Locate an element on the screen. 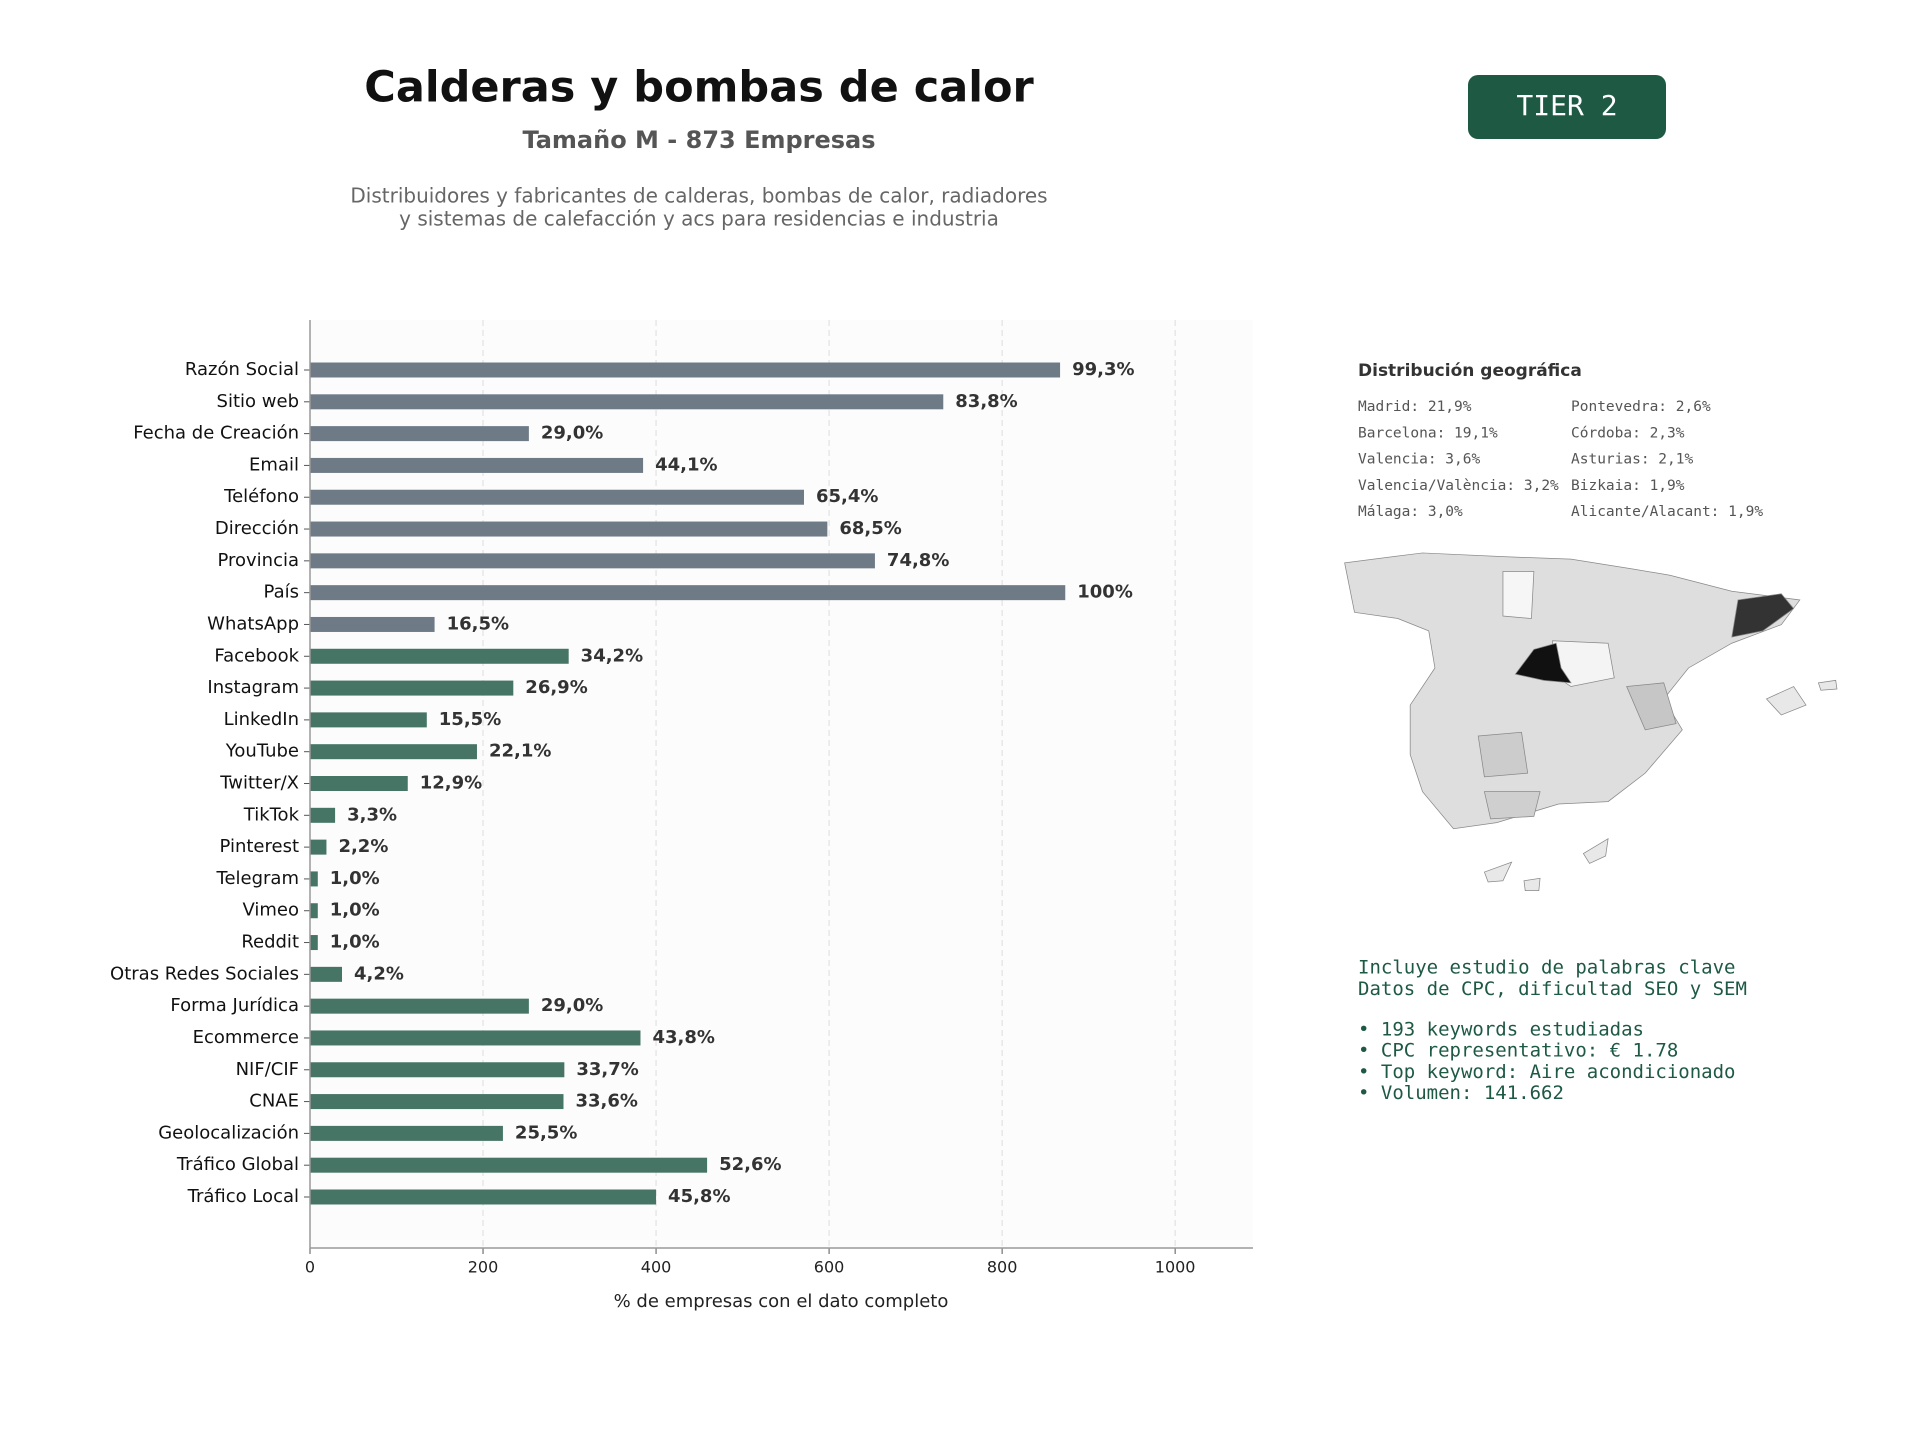 Image resolution: width=1920 pixels, height=1440 pixels. title: Calderas y bombas de calor is located at coordinates (699, 88).